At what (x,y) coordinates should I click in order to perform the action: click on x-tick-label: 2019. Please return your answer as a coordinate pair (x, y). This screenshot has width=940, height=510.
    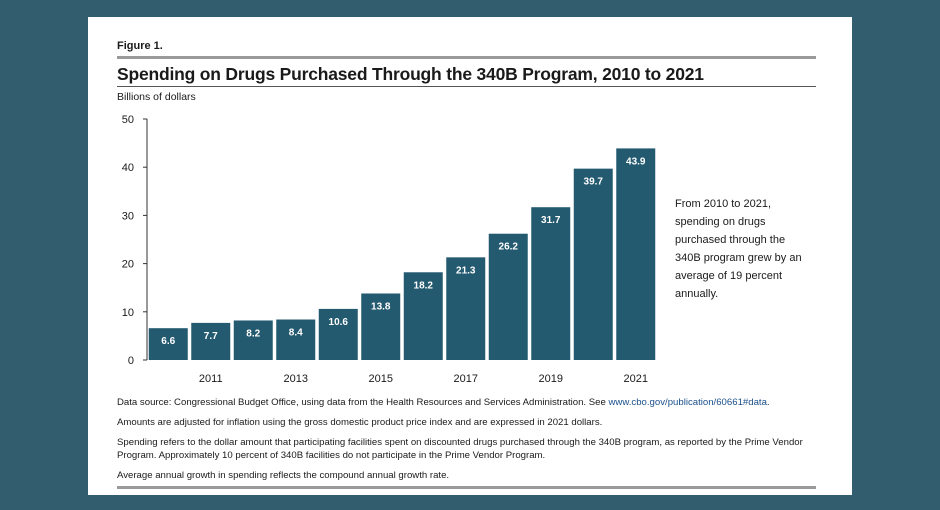
    Looking at the image, I should click on (551, 379).